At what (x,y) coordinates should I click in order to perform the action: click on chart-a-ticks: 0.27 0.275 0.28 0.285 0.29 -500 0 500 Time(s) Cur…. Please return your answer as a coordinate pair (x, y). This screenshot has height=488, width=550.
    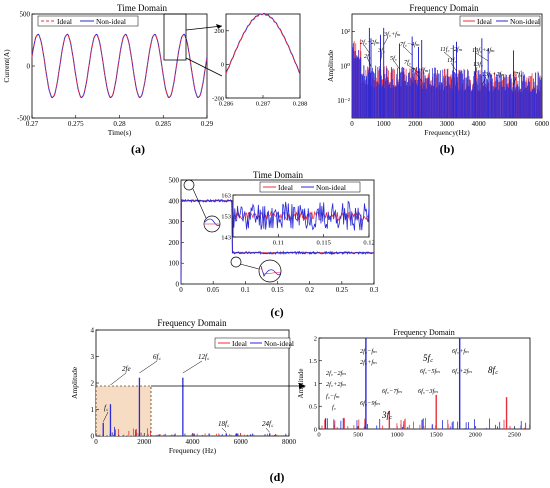
    Looking at the image, I should click on (108, 73).